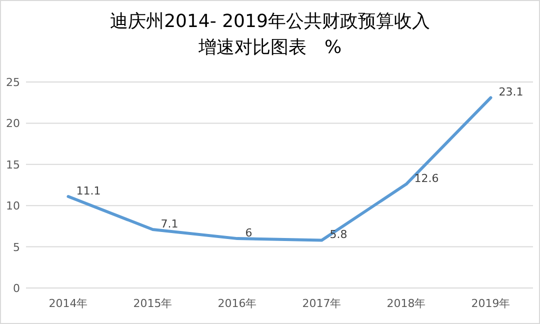 The width and height of the screenshot is (540, 324). Describe the element at coordinates (88, 191) in the screenshot. I see `data-label: 11.1` at that location.